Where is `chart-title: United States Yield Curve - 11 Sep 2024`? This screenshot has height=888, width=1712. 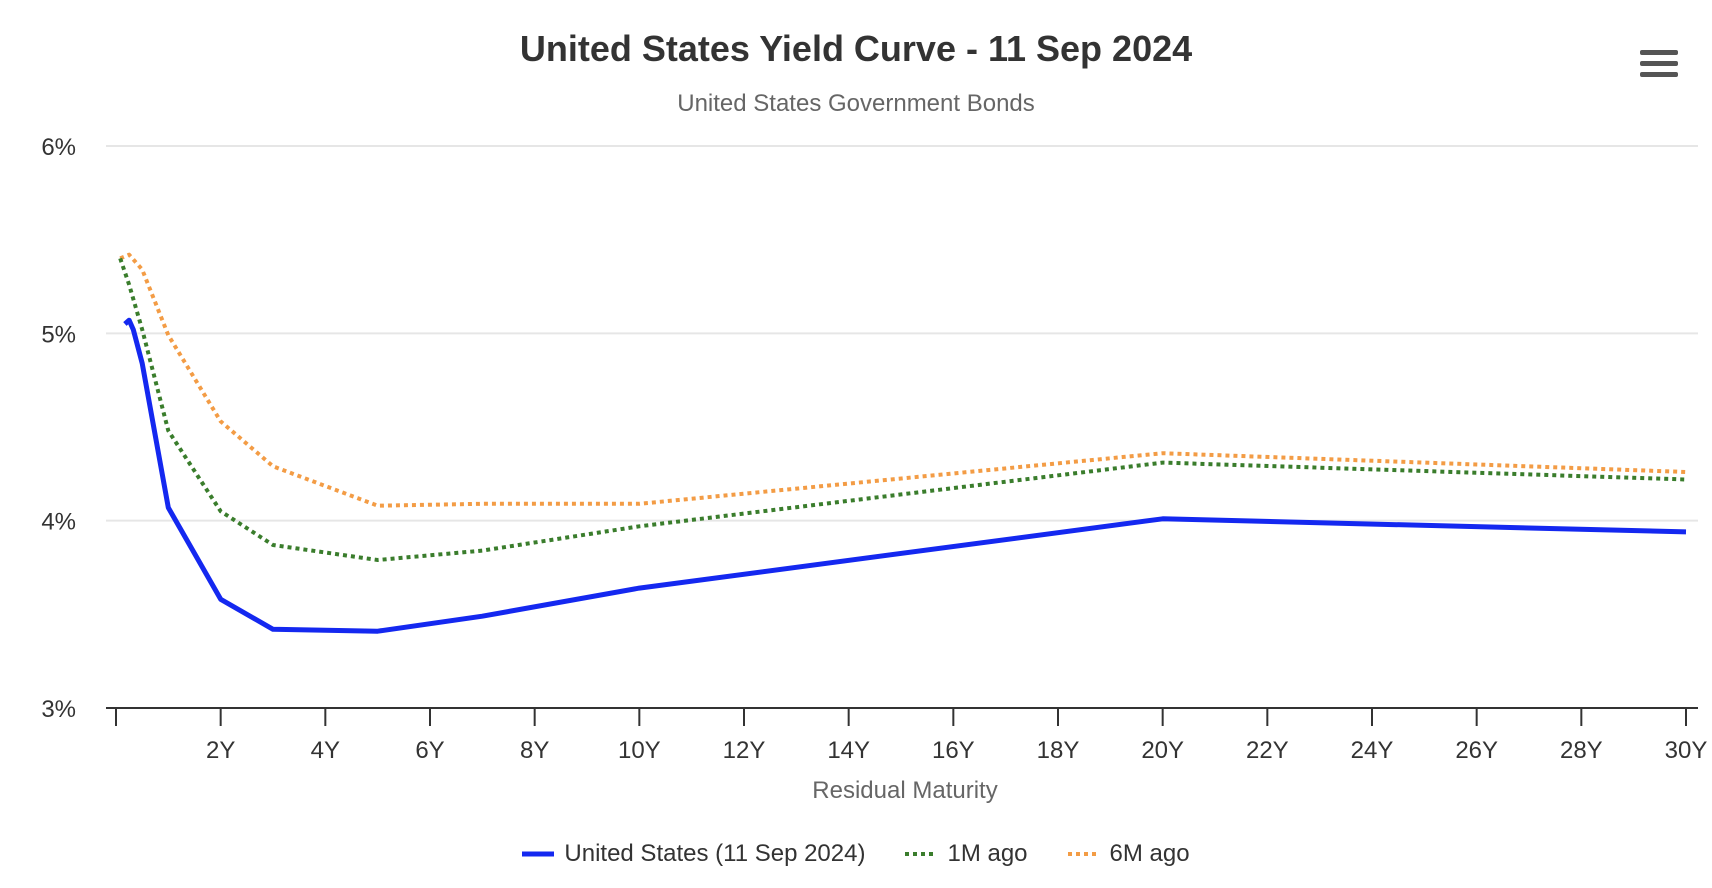
chart-title: United States Yield Curve - 11 Sep 2024 is located at coordinates (856, 48).